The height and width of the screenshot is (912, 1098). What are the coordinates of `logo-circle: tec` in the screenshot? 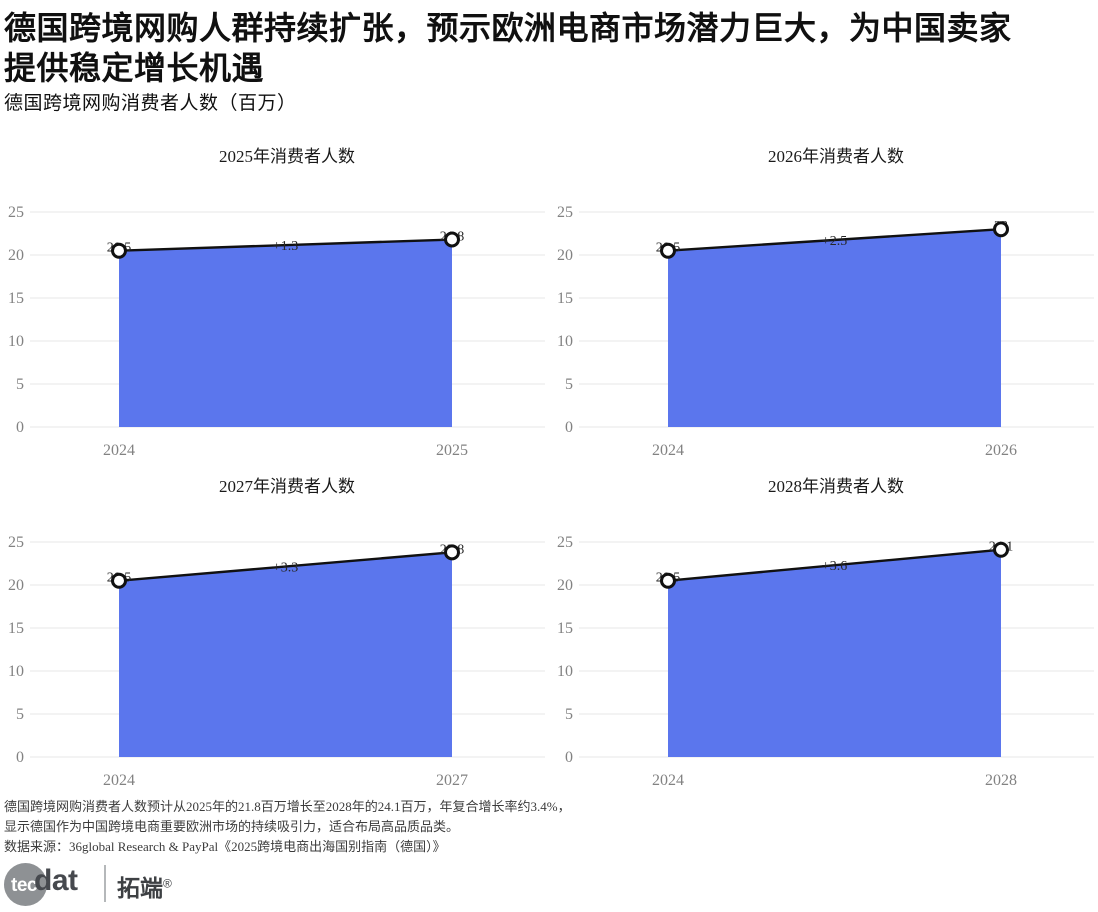 It's located at (25, 884).